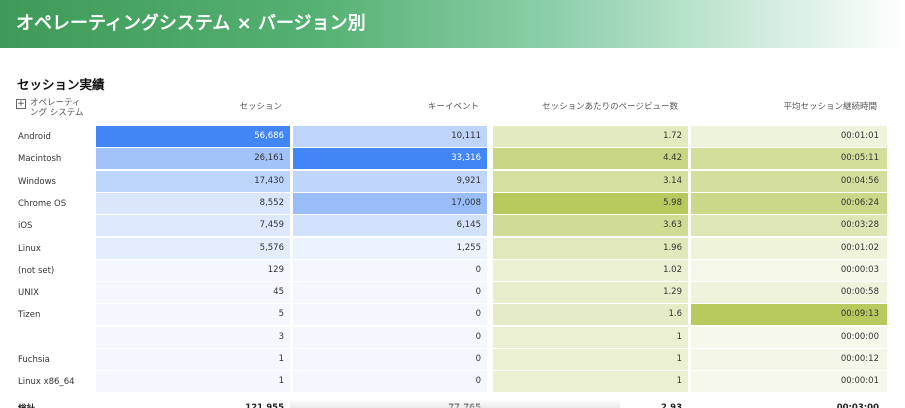  Describe the element at coordinates (390, 226) in the screenshot. I see `key-events-cell: 6,145` at that location.